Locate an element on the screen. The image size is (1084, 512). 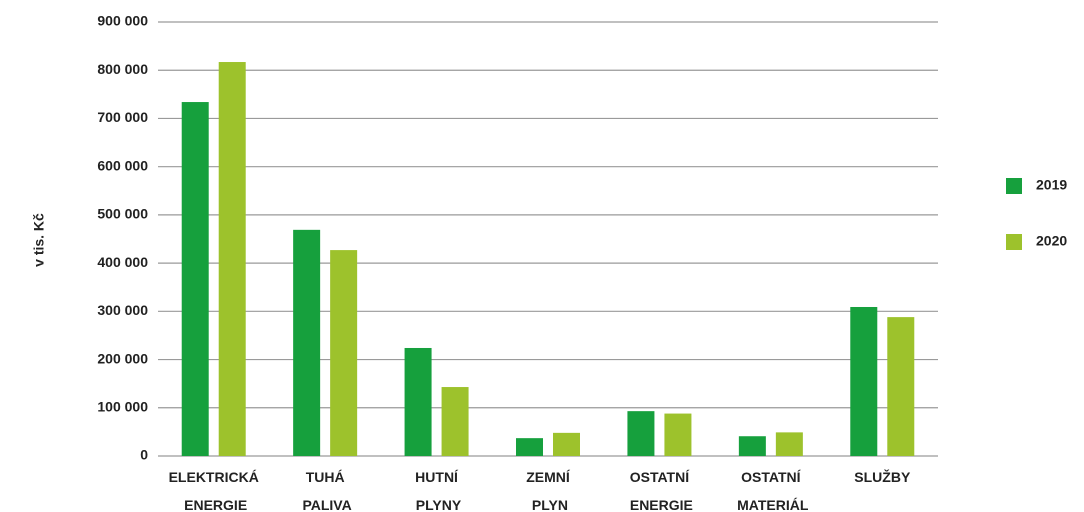
x-tick-label: OSTATNÍ ENERGIE is located at coordinates (659, 490).